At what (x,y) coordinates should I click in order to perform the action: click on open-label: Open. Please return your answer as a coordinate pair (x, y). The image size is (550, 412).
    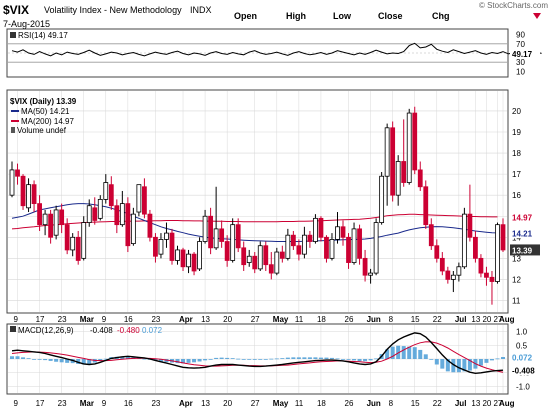
    Looking at the image, I should click on (245, 16).